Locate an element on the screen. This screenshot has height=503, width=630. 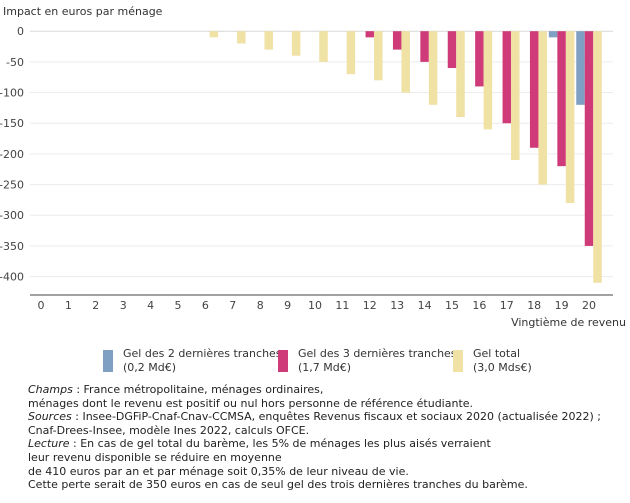
y-tick-label: -400 is located at coordinates (12, 277).